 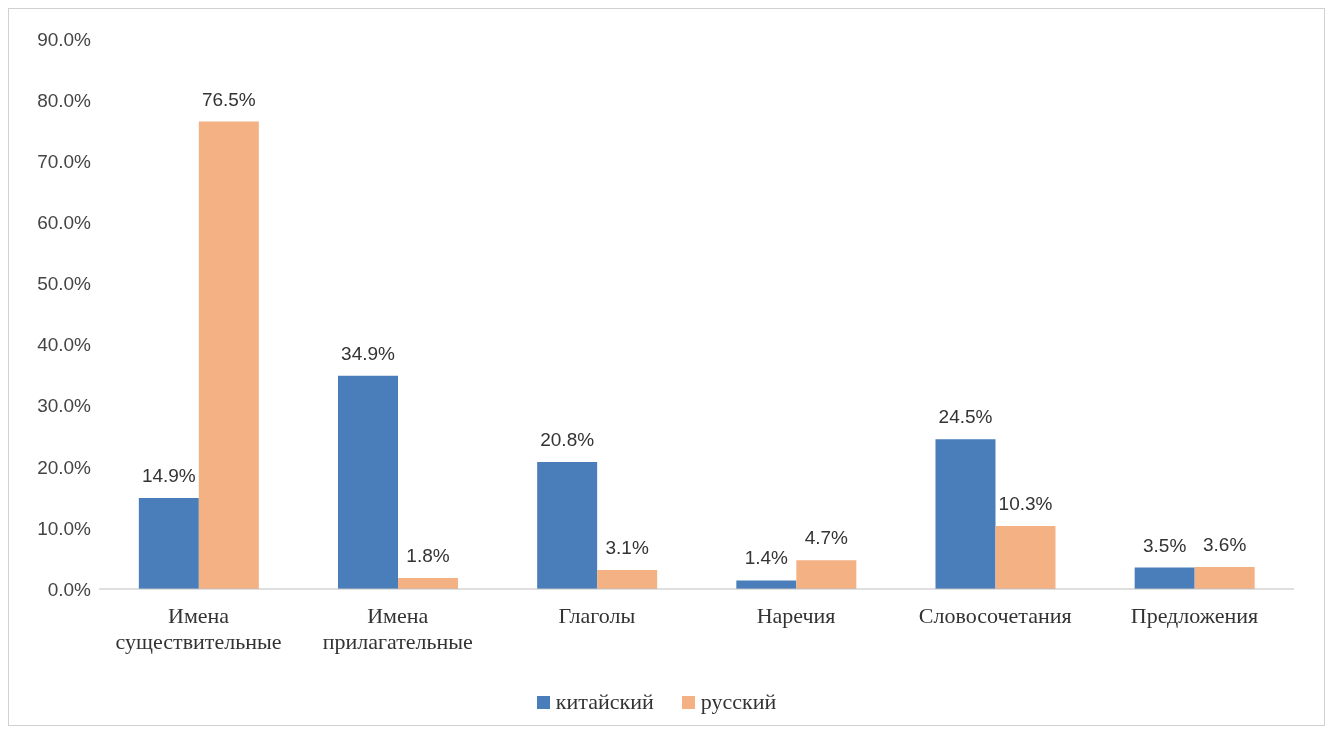 What do you see at coordinates (64, 528) in the screenshot?
I see `y-tick-label: 10.0%` at bounding box center [64, 528].